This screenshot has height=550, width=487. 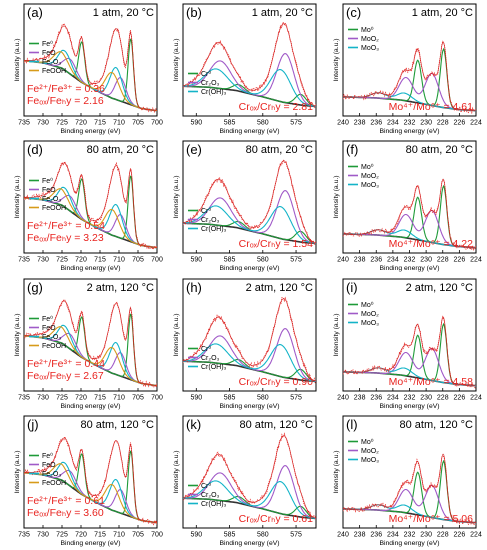 I want to click on x-tick-label: 580, so click(x=263, y=260).